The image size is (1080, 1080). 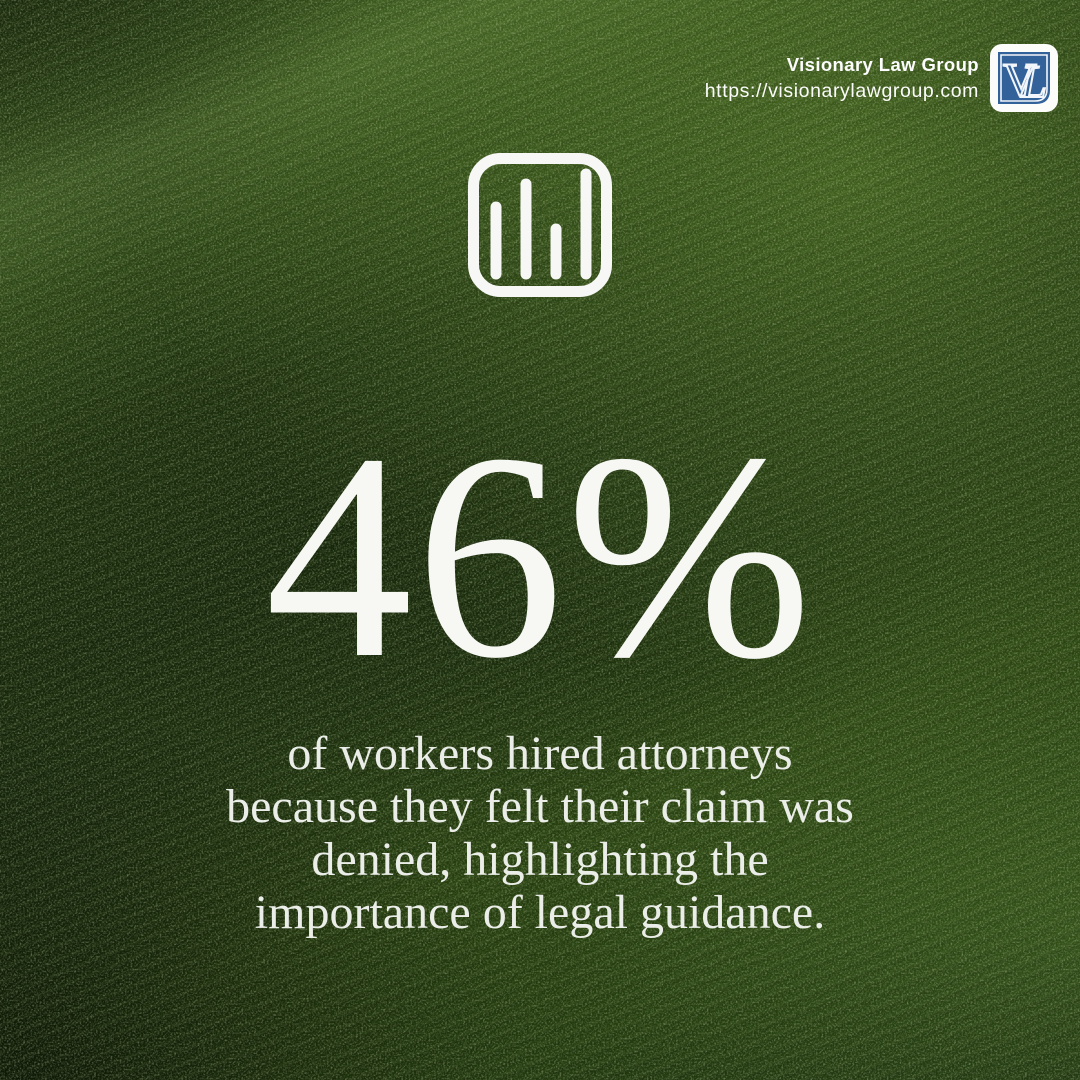 I want to click on vl-monogram-icon: V L, so click(x=1024, y=78).